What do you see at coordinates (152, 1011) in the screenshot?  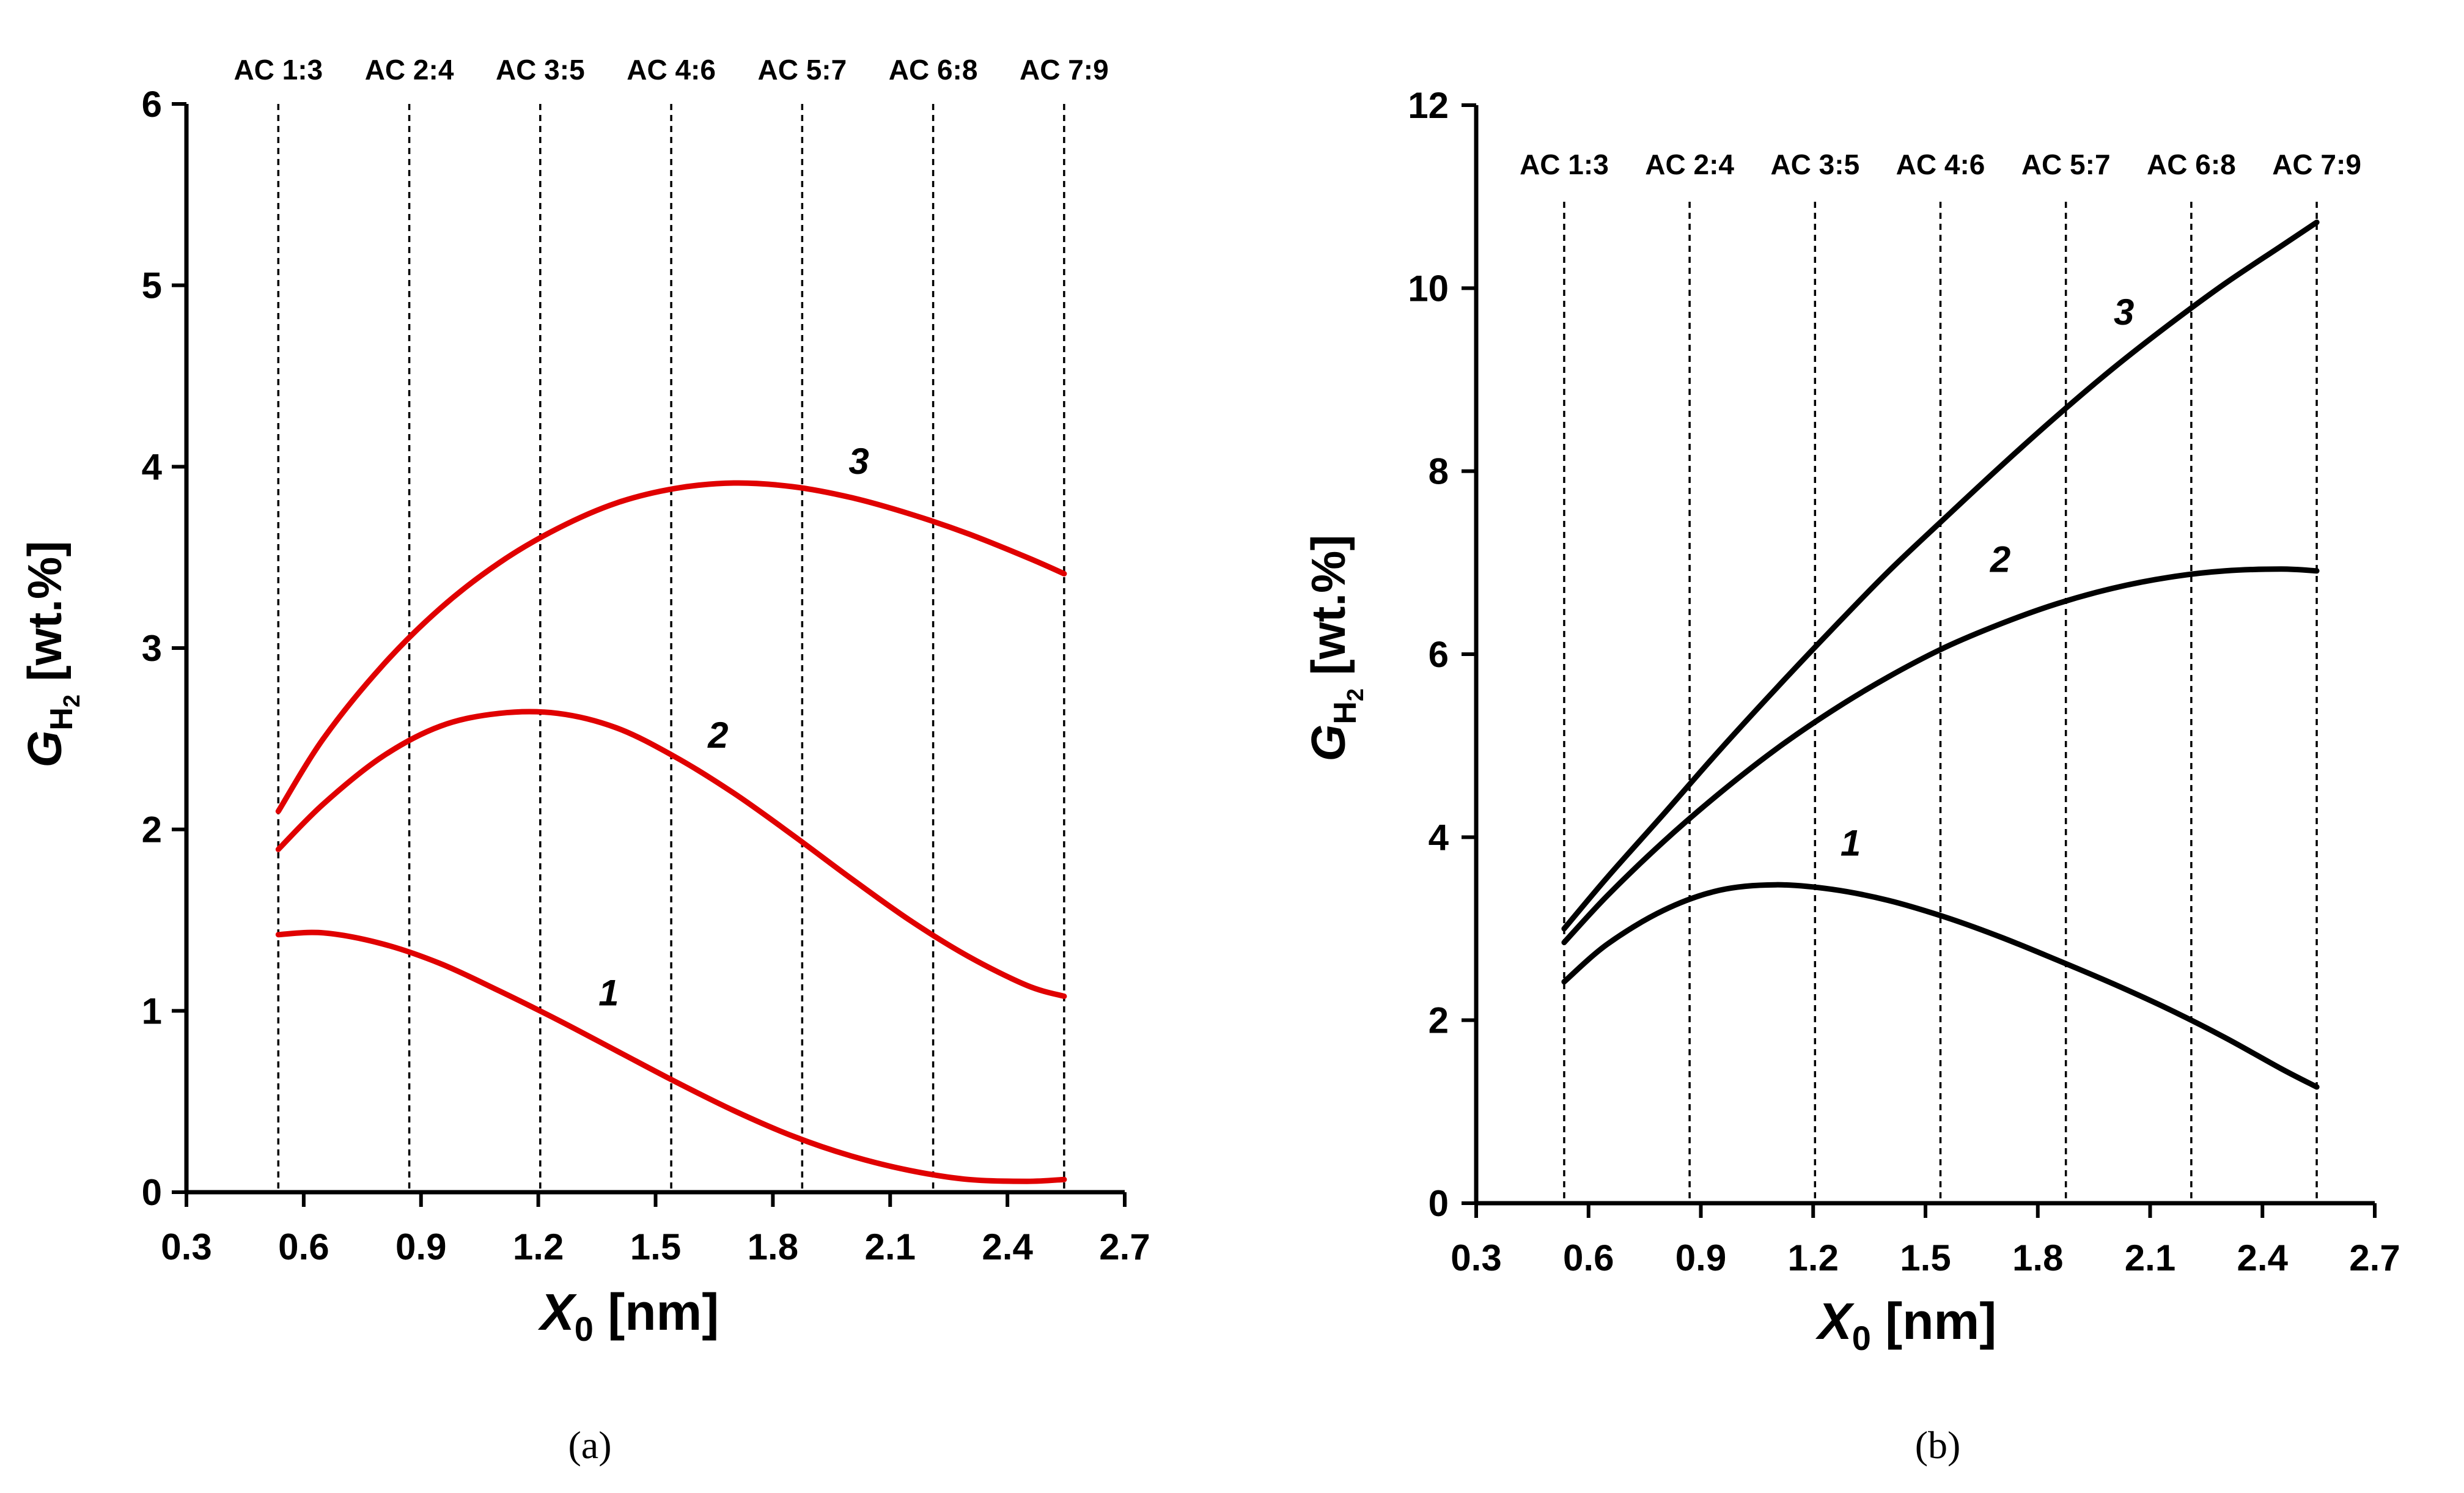 I see `y-tick-label: 1` at bounding box center [152, 1011].